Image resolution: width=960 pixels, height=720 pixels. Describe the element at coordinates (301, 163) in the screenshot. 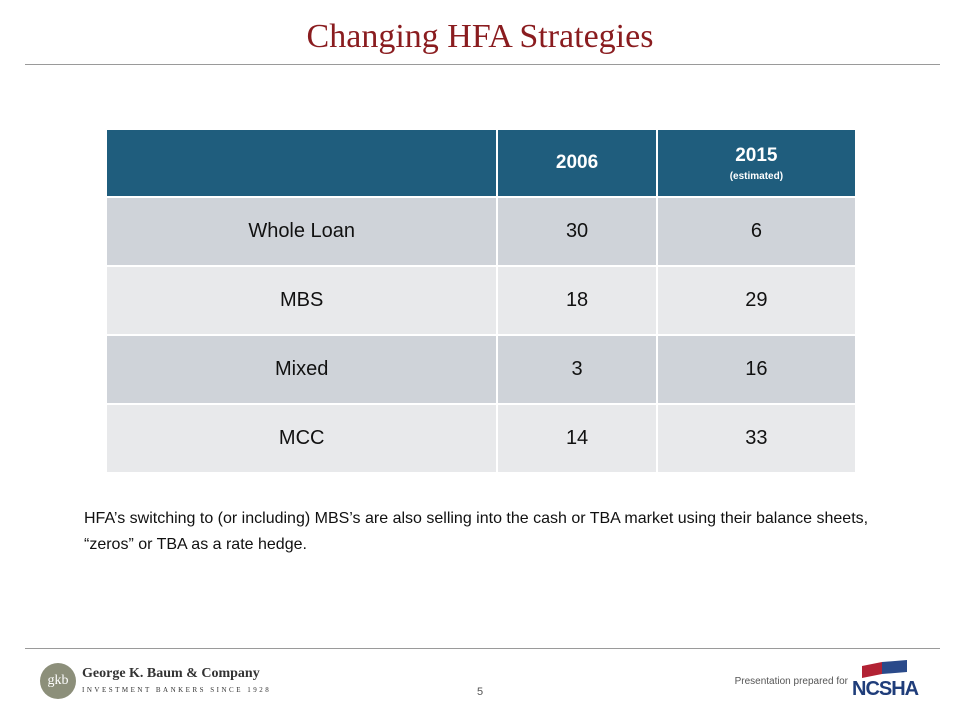

I see `corner-cell` at that location.